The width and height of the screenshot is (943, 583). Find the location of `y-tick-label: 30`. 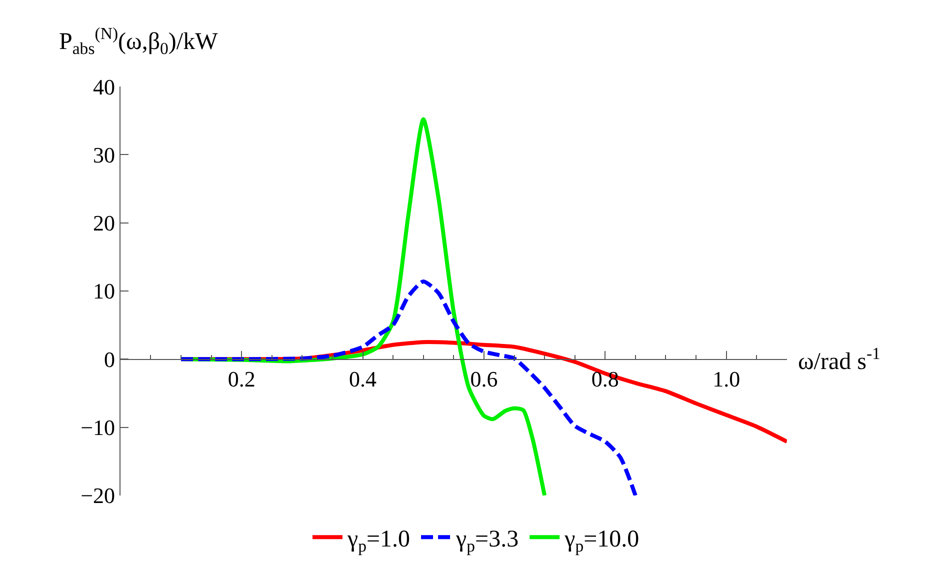

y-tick-label: 30 is located at coordinates (104, 155).